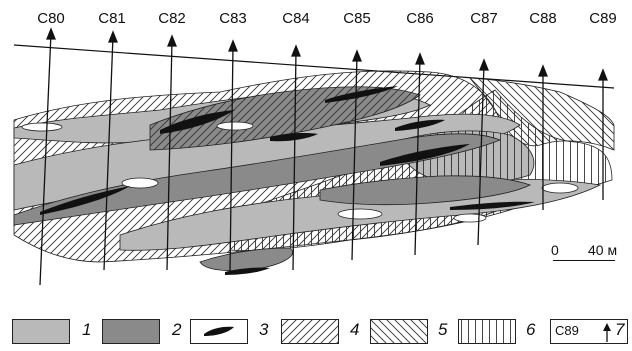 This screenshot has height=351, width=632. I want to click on legend-well-name: C89, so click(567, 330).